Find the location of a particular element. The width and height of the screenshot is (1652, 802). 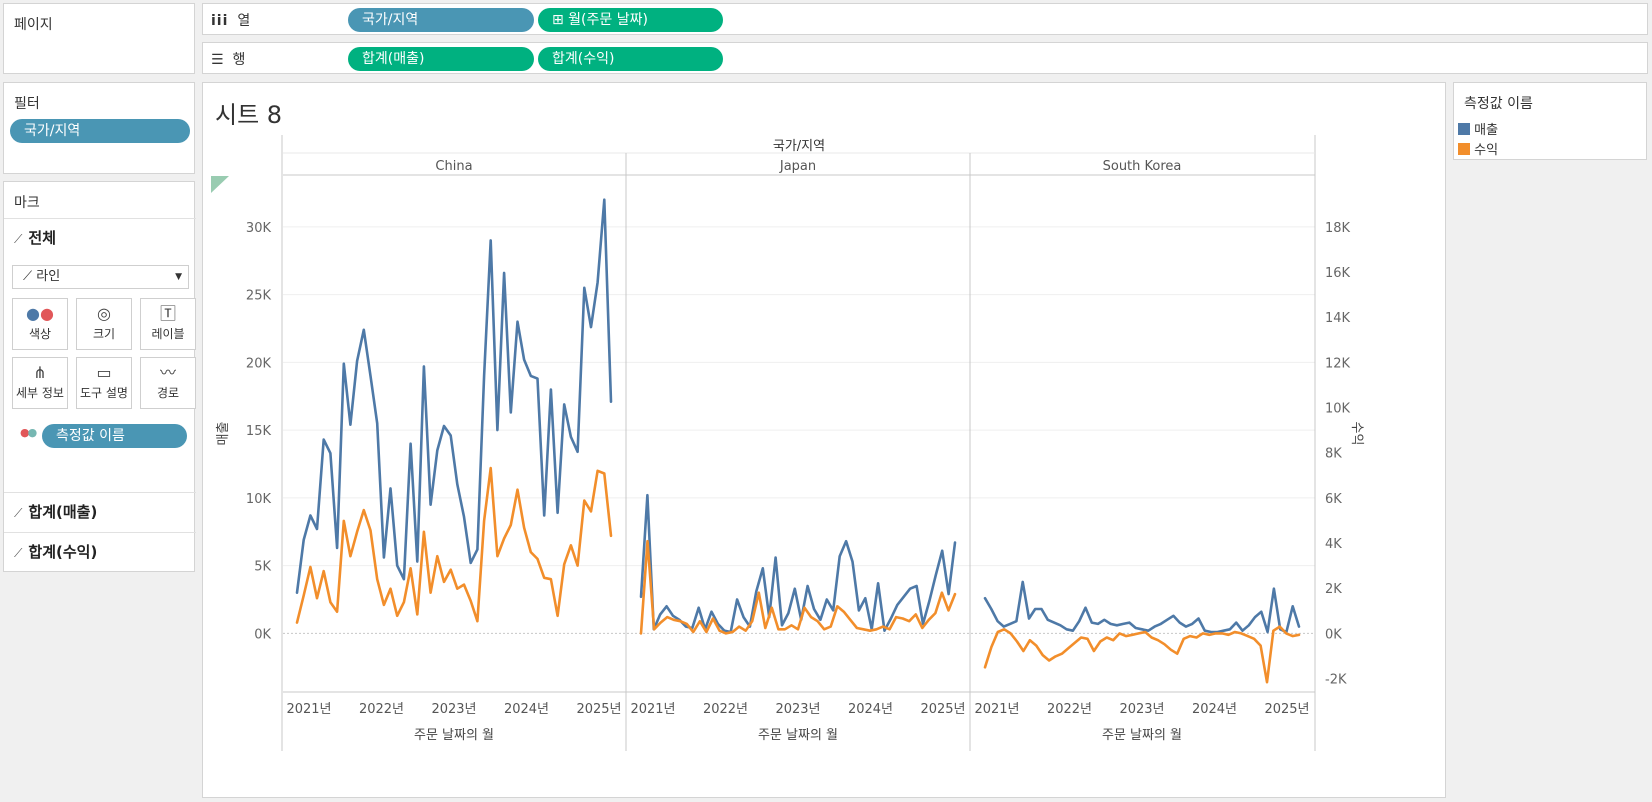

legend-swatch-profit is located at coordinates (1464, 149).